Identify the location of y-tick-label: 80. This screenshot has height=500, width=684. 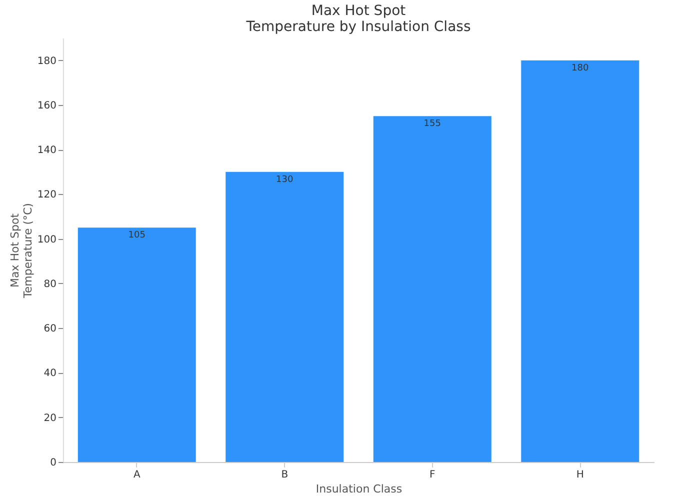
(50, 284).